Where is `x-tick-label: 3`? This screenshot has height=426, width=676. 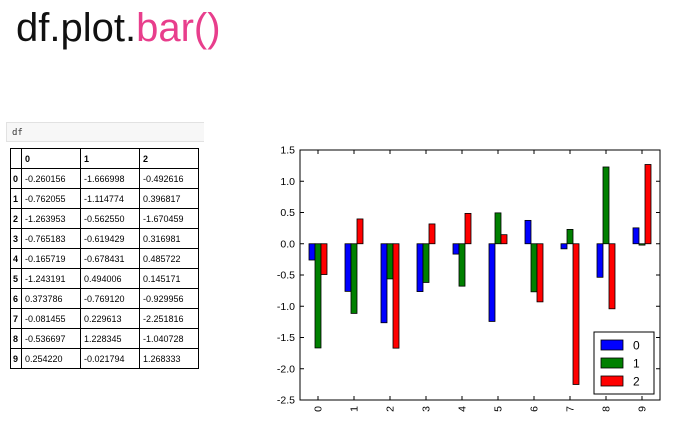
x-tick-label: 3 is located at coordinates (427, 409).